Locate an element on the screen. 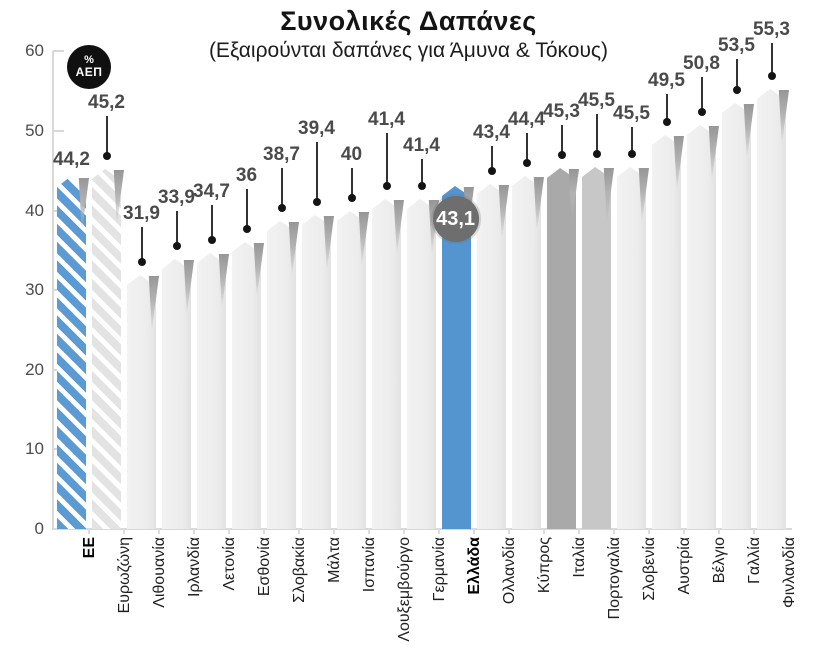  bar-slot: 44,2 is located at coordinates (71, 290).